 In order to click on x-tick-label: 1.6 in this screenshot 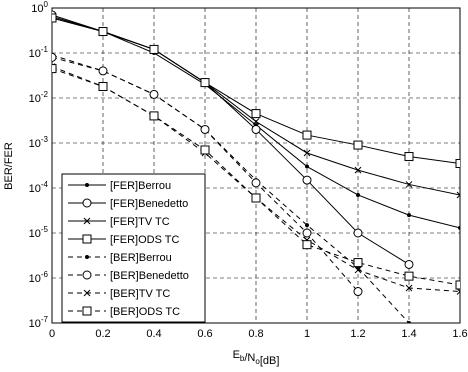, I will do `click(459, 334)`.